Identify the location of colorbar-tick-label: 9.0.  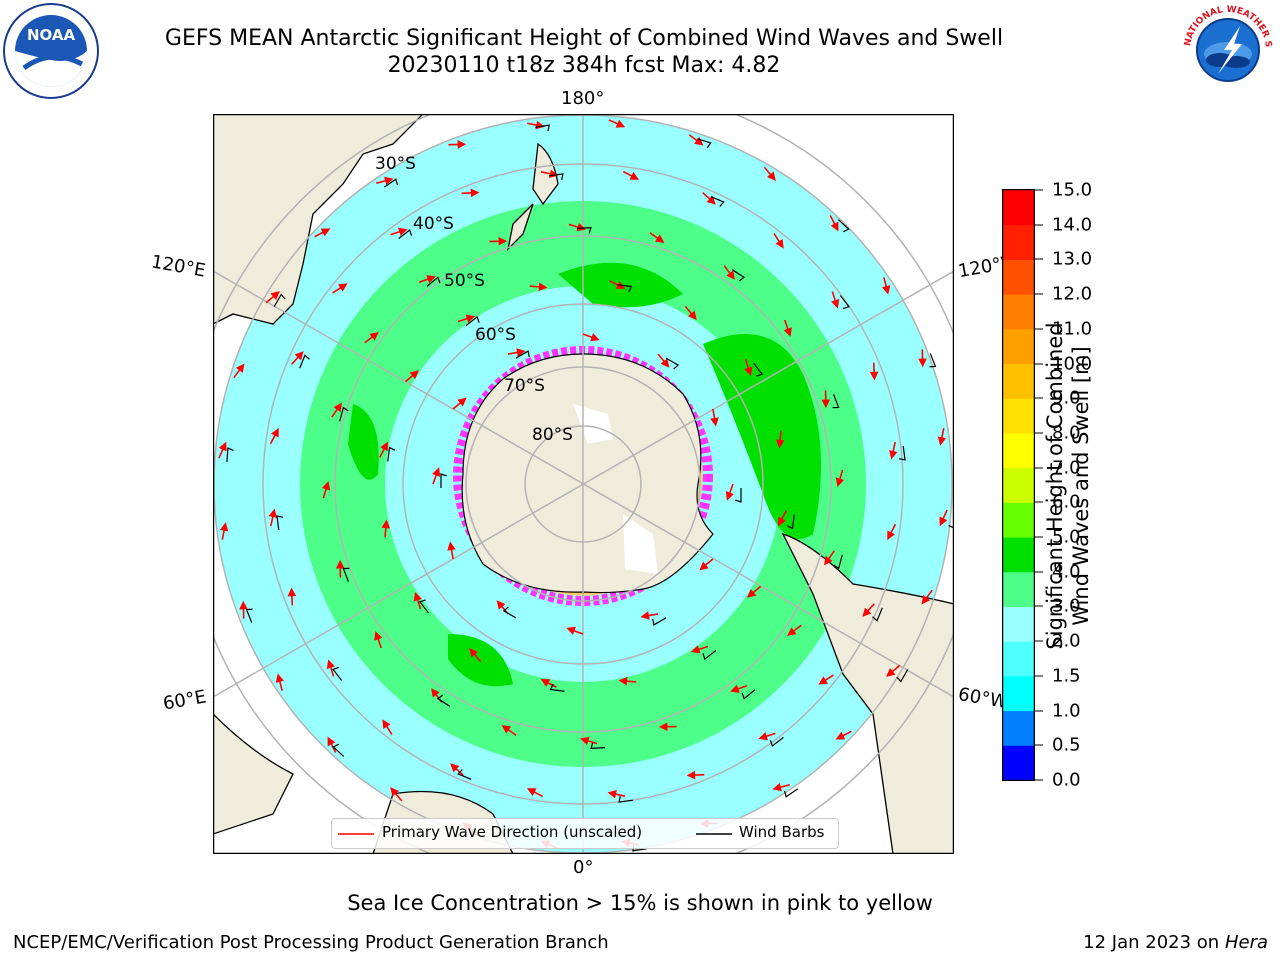
(1066, 398).